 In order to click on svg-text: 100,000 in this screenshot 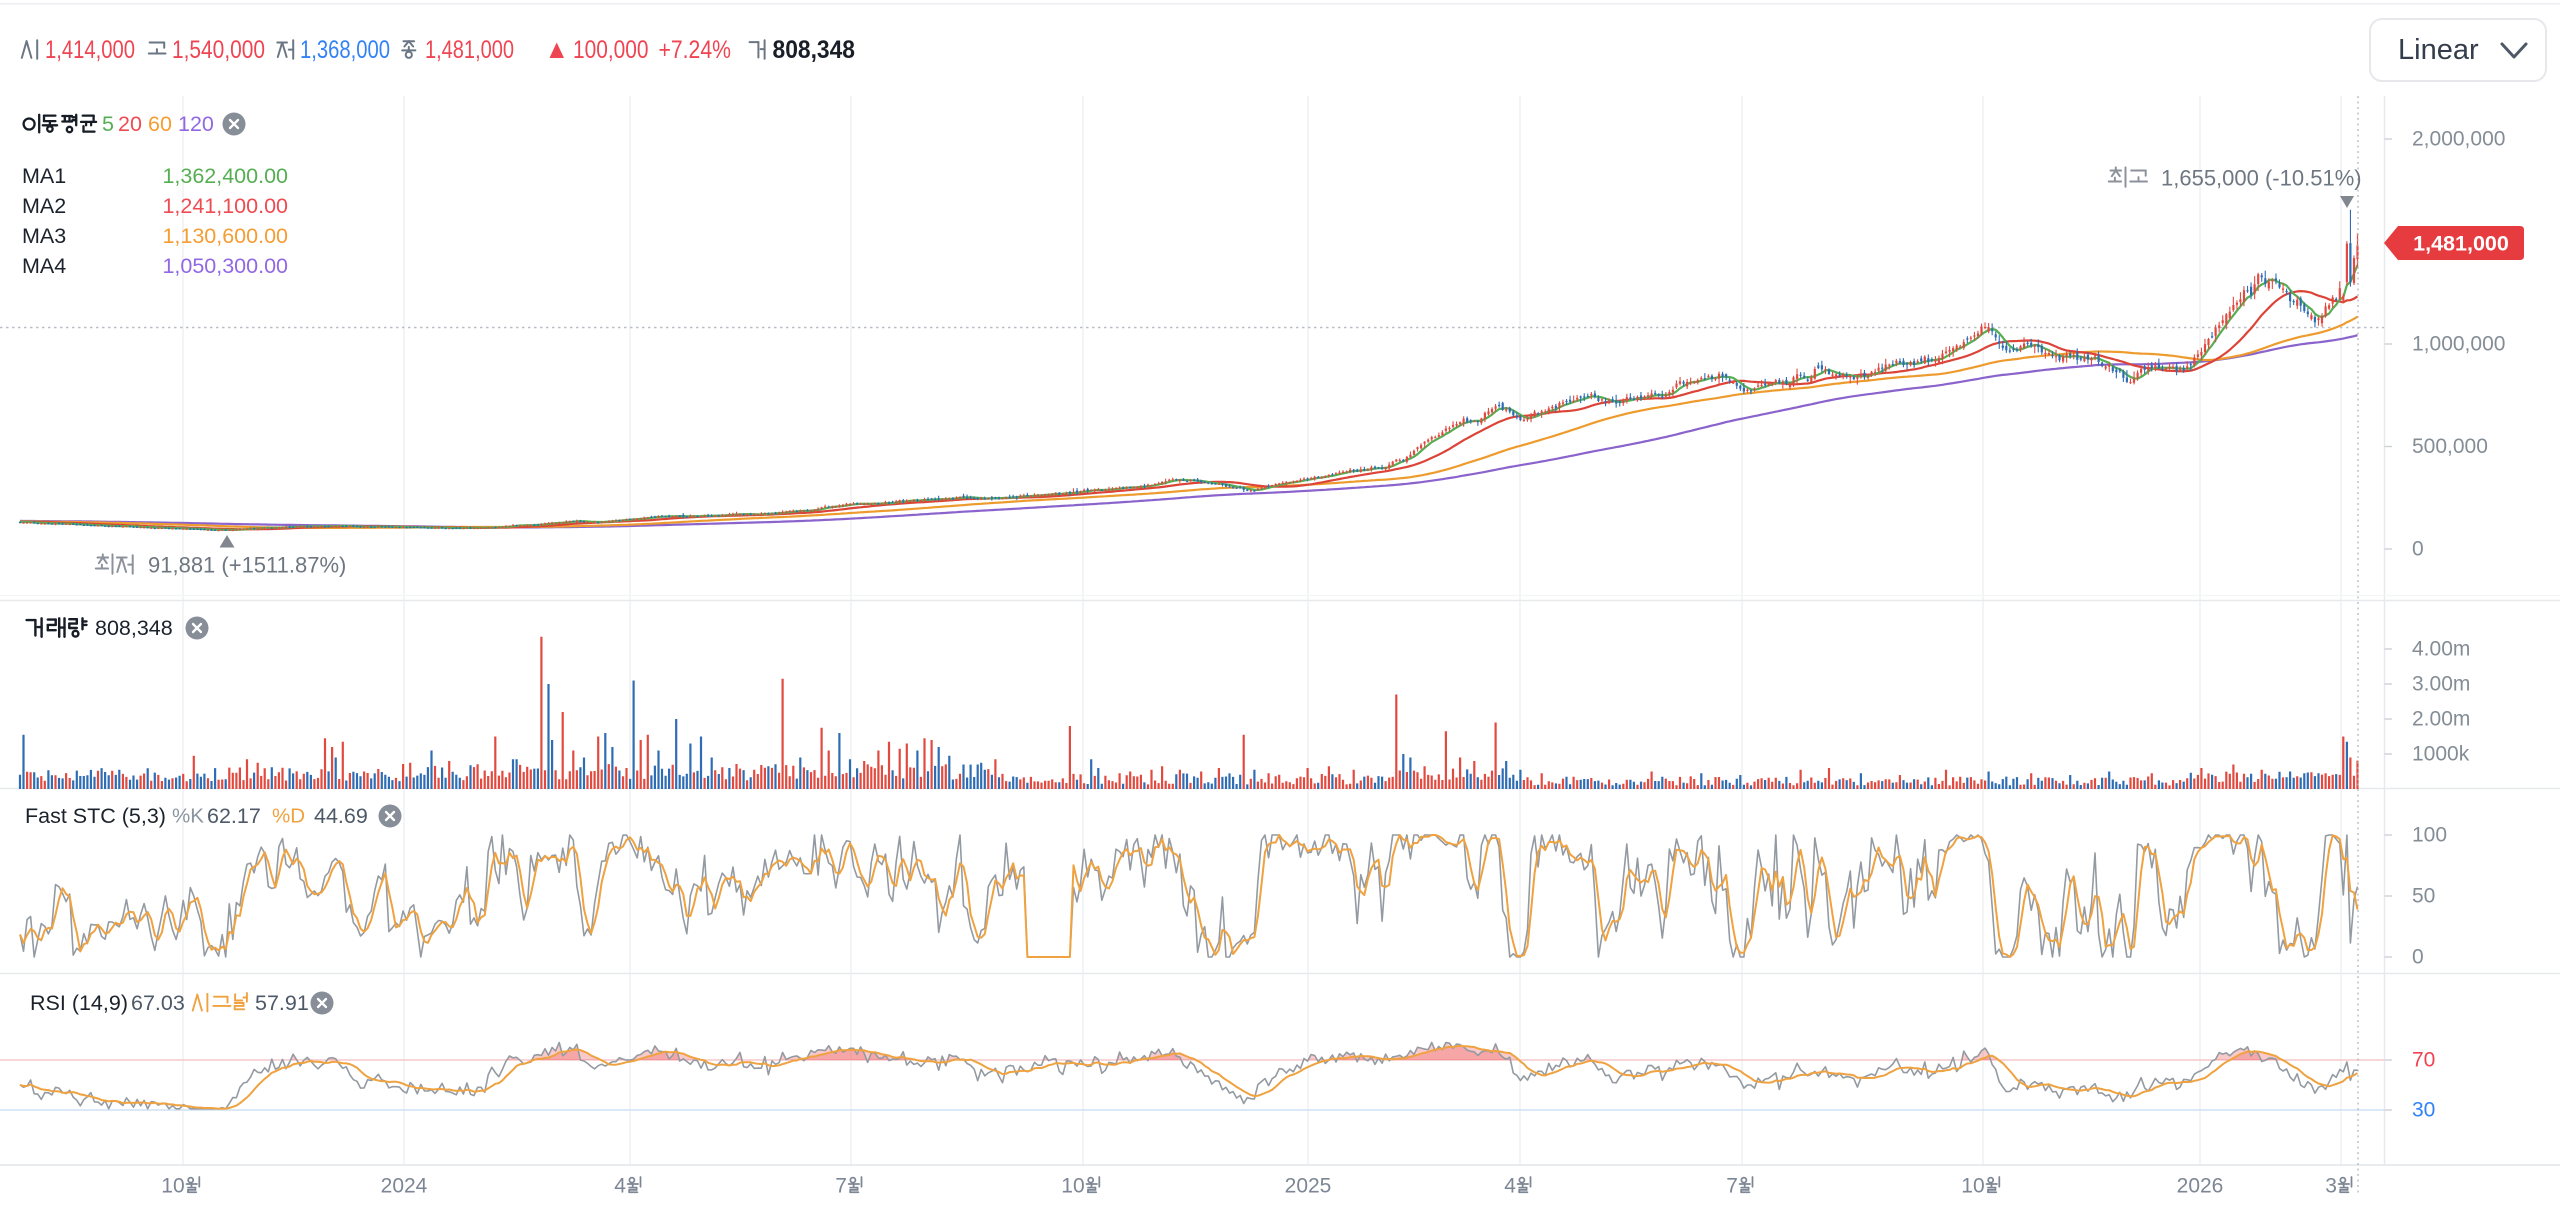, I will do `click(611, 50)`.